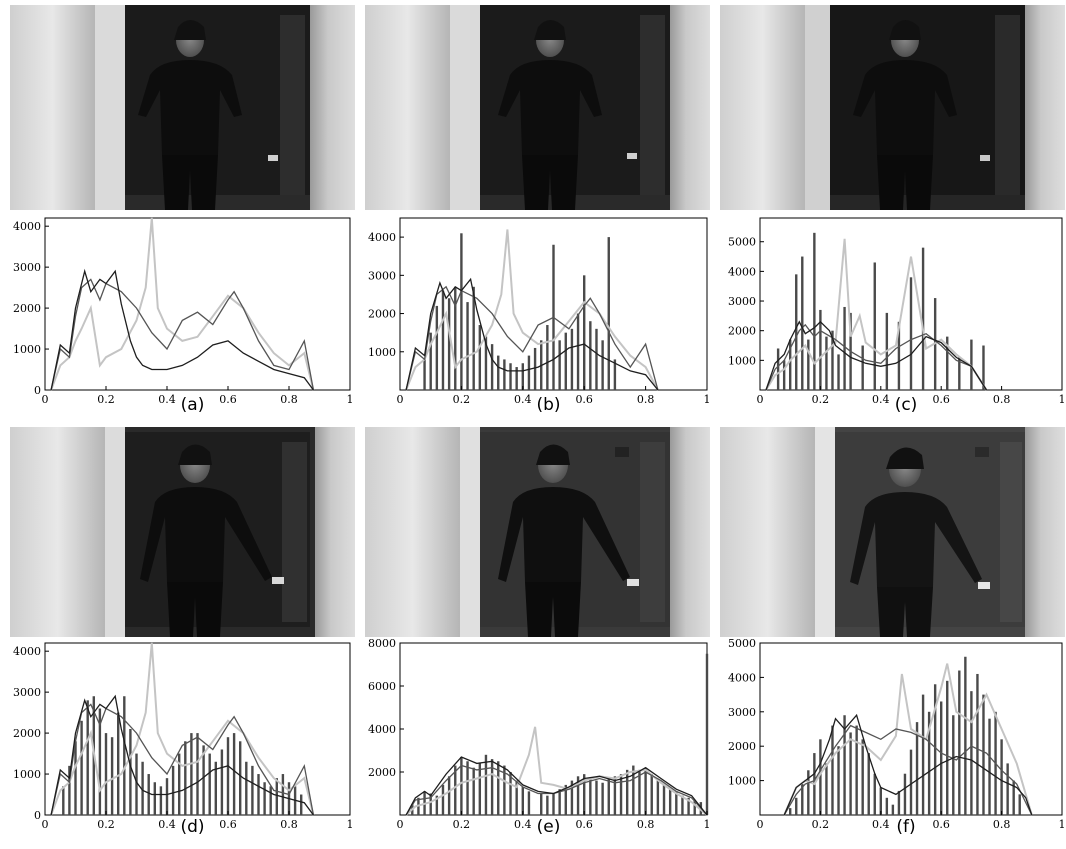 The height and width of the screenshot is (849, 1066). What do you see at coordinates (193, 405) in the screenshot?
I see `panel-label: (a)` at bounding box center [193, 405].